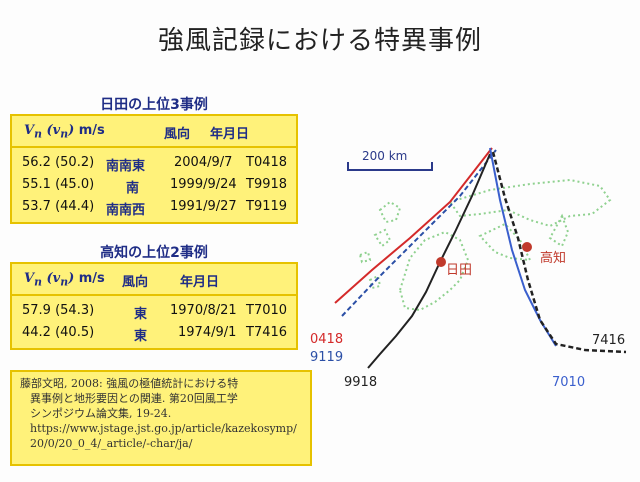  Describe the element at coordinates (111, 443) in the screenshot. I see `reference-link: 20/0/20_0_4/_article/-char/ja/` at that location.